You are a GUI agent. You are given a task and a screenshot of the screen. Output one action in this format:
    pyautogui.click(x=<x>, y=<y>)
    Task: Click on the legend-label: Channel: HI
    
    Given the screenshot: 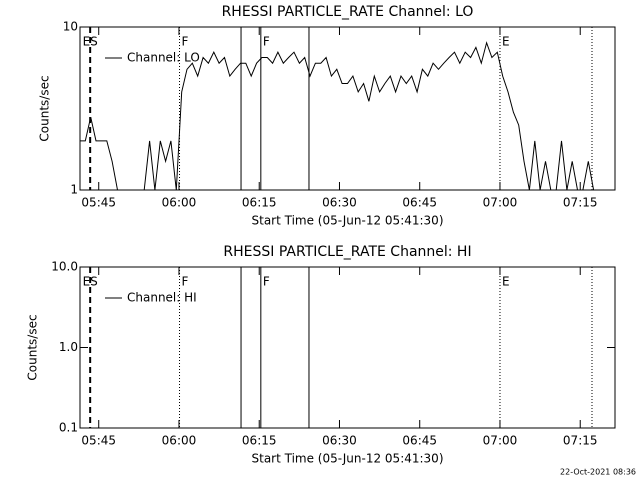 What is the action you would take?
    pyautogui.click(x=162, y=298)
    